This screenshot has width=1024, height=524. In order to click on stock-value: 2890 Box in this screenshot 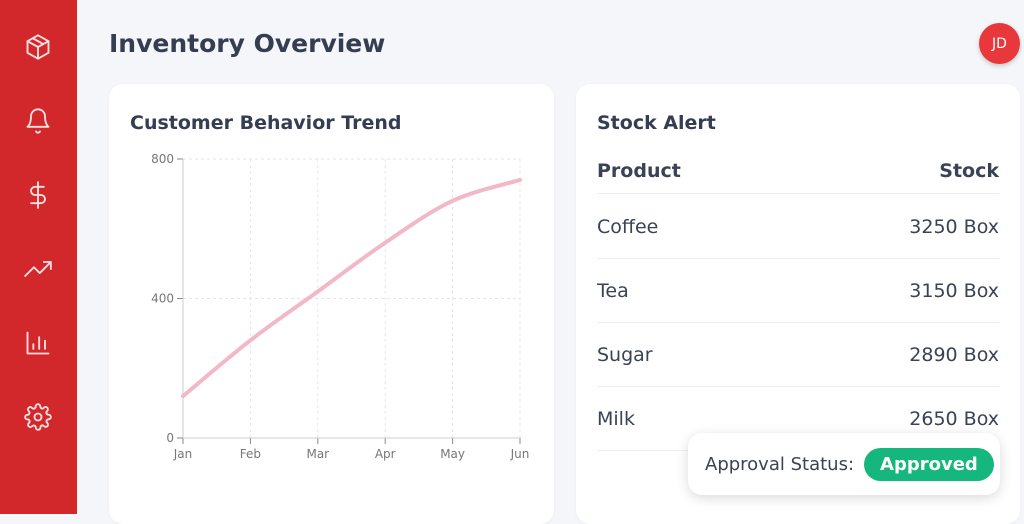, I will do `click(954, 354)`.